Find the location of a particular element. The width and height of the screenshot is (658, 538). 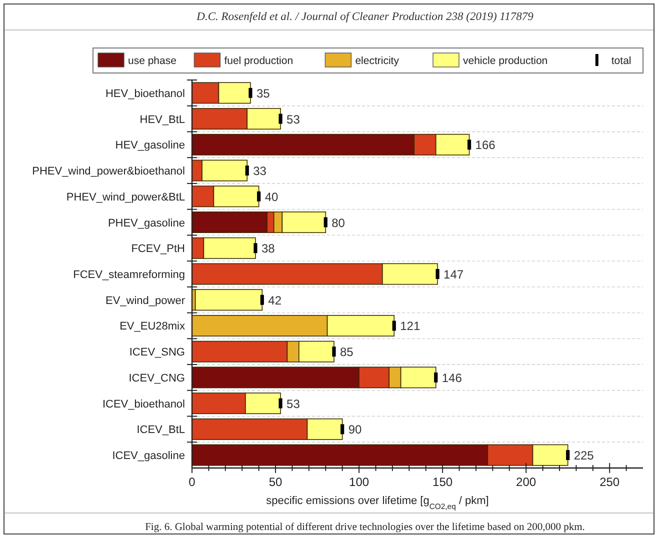

x-tick-label: 0 is located at coordinates (192, 482).